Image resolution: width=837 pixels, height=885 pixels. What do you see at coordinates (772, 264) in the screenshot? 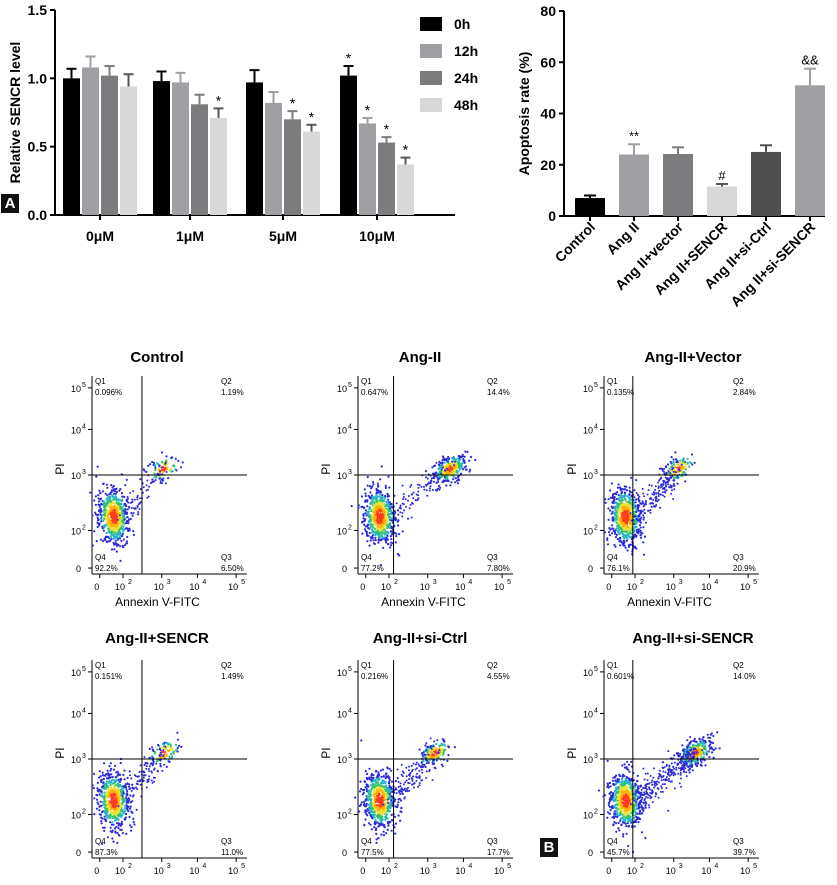
I see `chart-b-x-tick-label: Ang II+si-SENCR` at bounding box center [772, 264].